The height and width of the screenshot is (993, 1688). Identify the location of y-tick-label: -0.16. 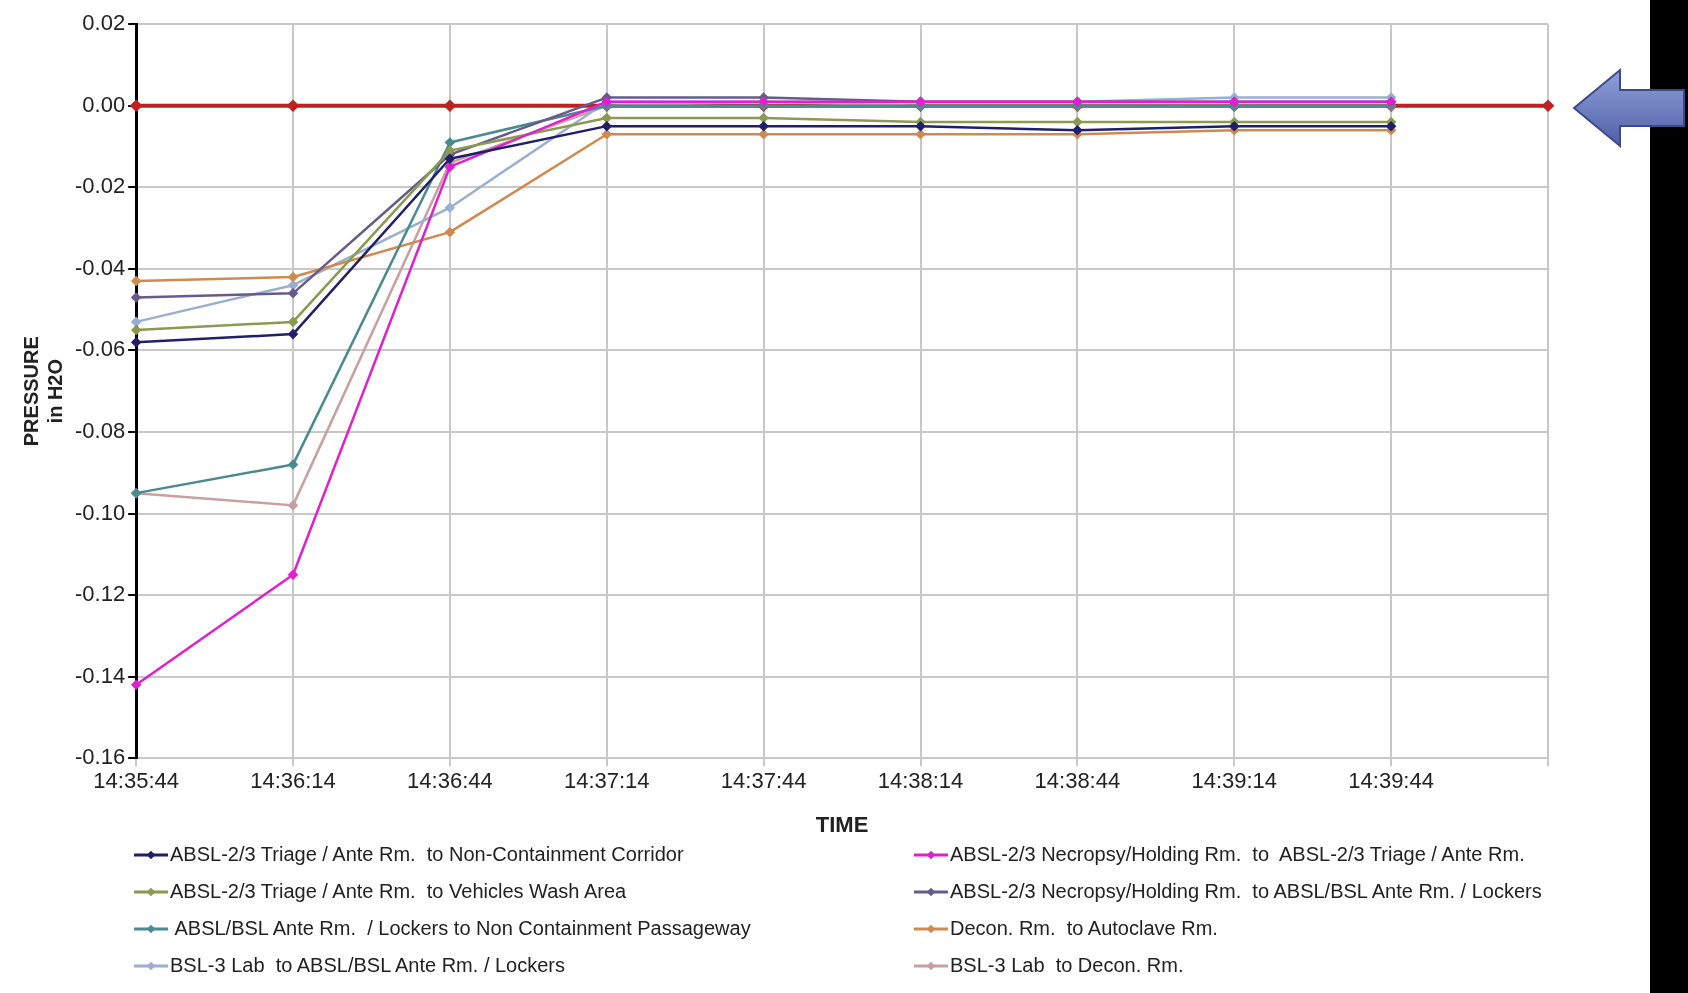
(100, 757).